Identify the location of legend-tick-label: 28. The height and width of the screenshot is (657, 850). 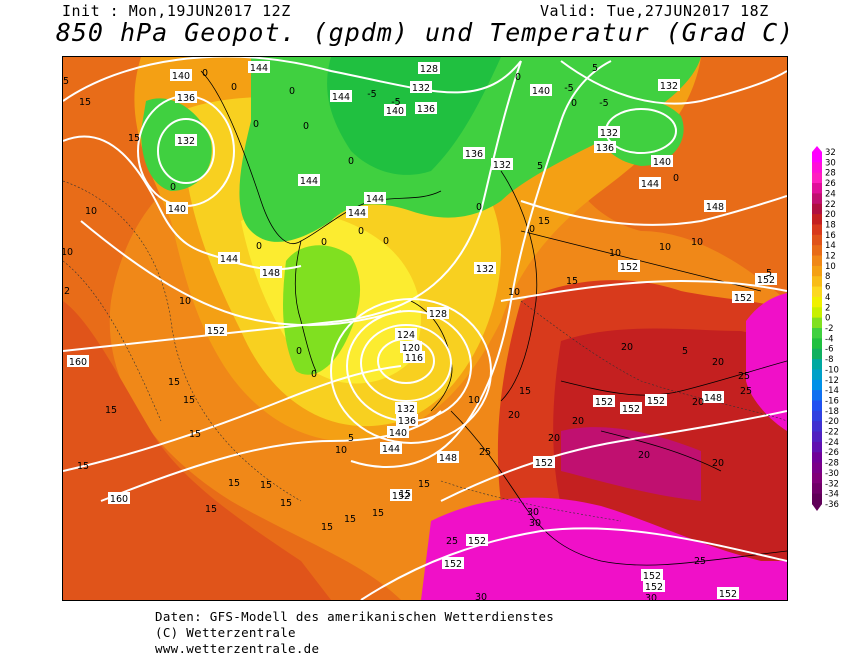
(830, 174).